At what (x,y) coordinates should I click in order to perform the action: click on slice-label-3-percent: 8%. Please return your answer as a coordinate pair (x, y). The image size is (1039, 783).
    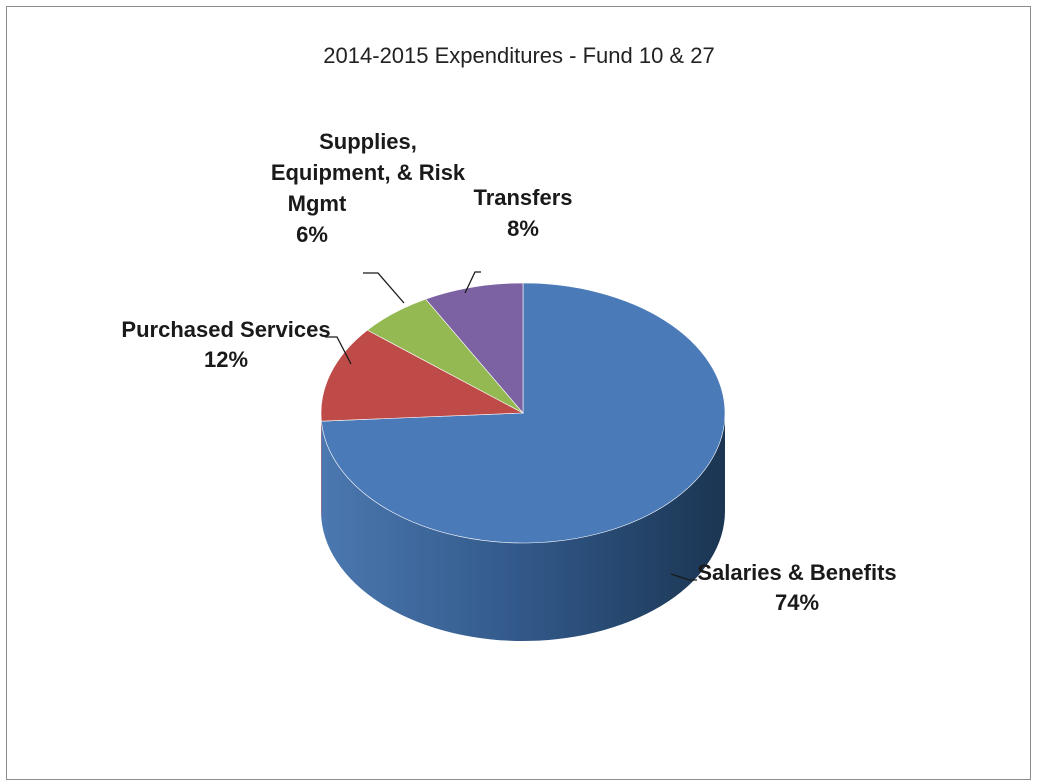
    Looking at the image, I should click on (523, 228).